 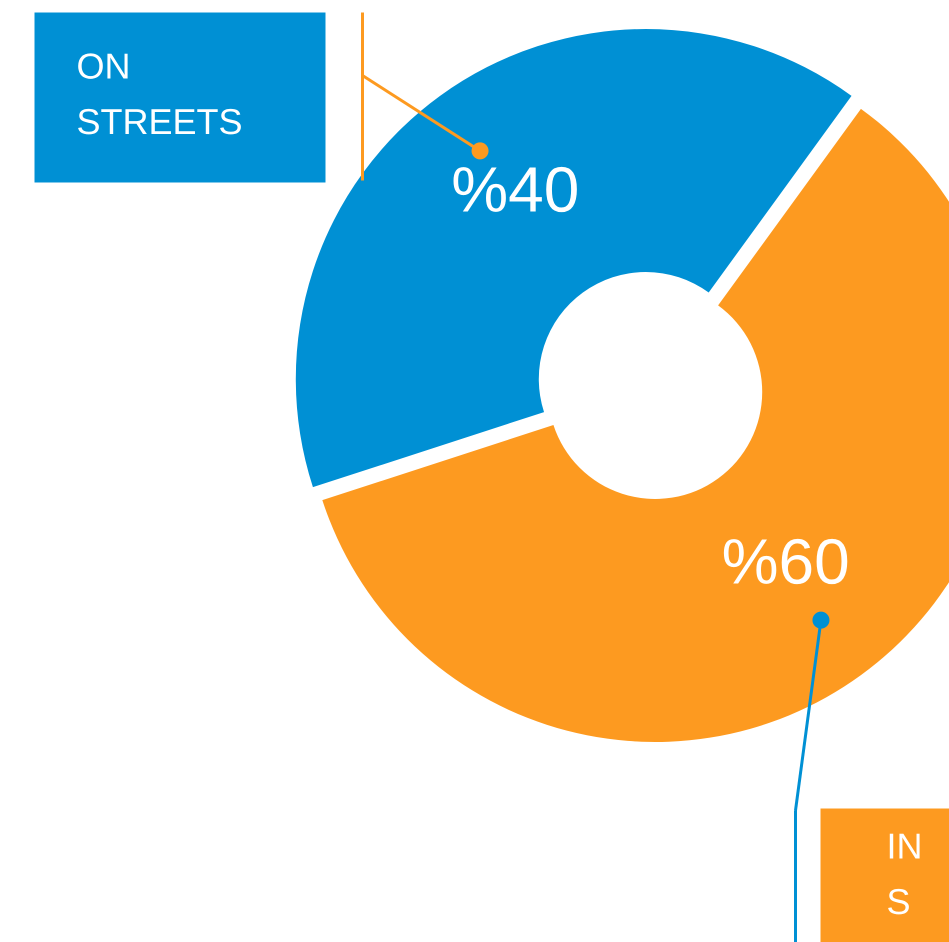 I want to click on data-label: %60, so click(x=786, y=562).